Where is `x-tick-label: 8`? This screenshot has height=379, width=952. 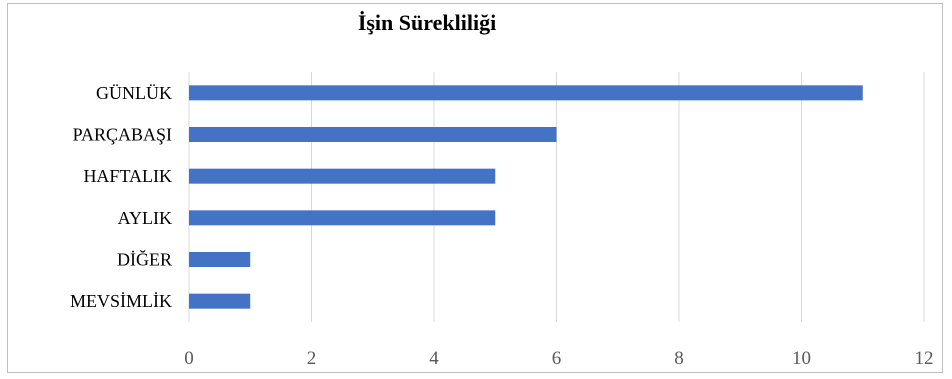 x-tick-label: 8 is located at coordinates (679, 358).